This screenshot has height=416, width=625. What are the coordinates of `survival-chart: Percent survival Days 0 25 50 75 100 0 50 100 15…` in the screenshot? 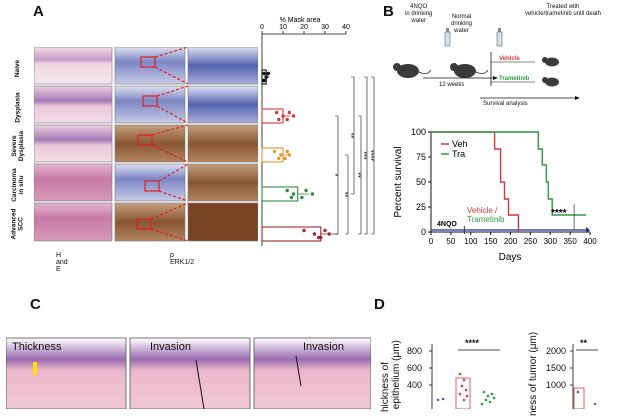 It's located at (495, 195).